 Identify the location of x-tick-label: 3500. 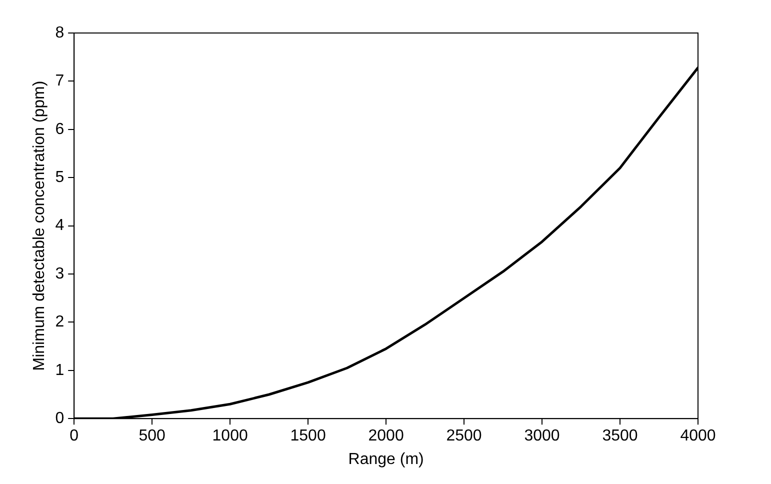
(620, 436).